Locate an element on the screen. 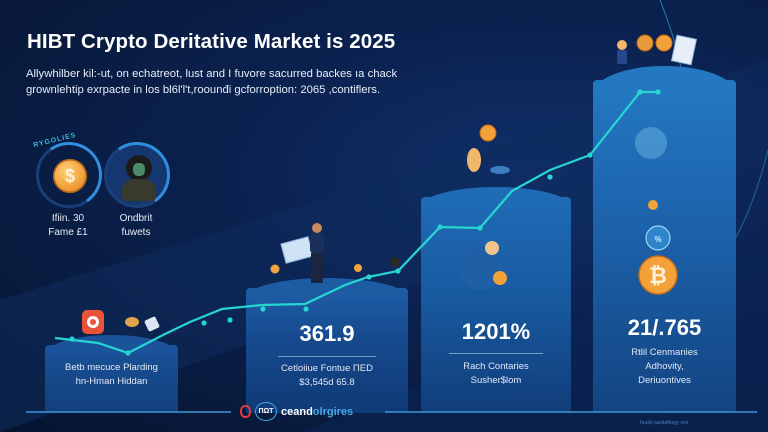 The image size is (768, 432). bar-label-line: Rtlil Cenmanies is located at coordinates (664, 352).